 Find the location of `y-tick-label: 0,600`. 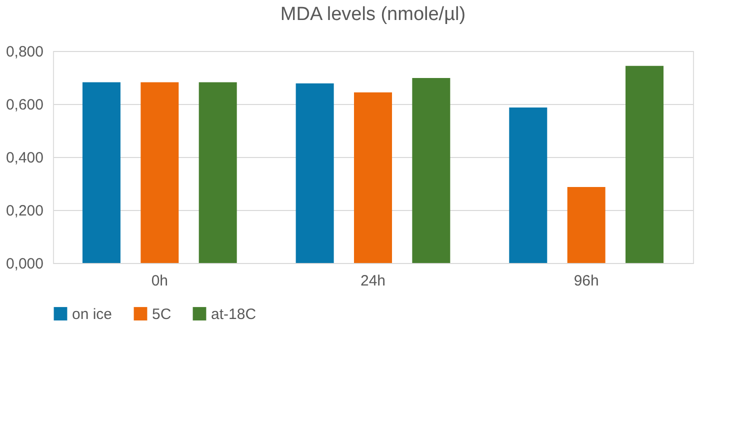

y-tick-label: 0,600 is located at coordinates (25, 105).